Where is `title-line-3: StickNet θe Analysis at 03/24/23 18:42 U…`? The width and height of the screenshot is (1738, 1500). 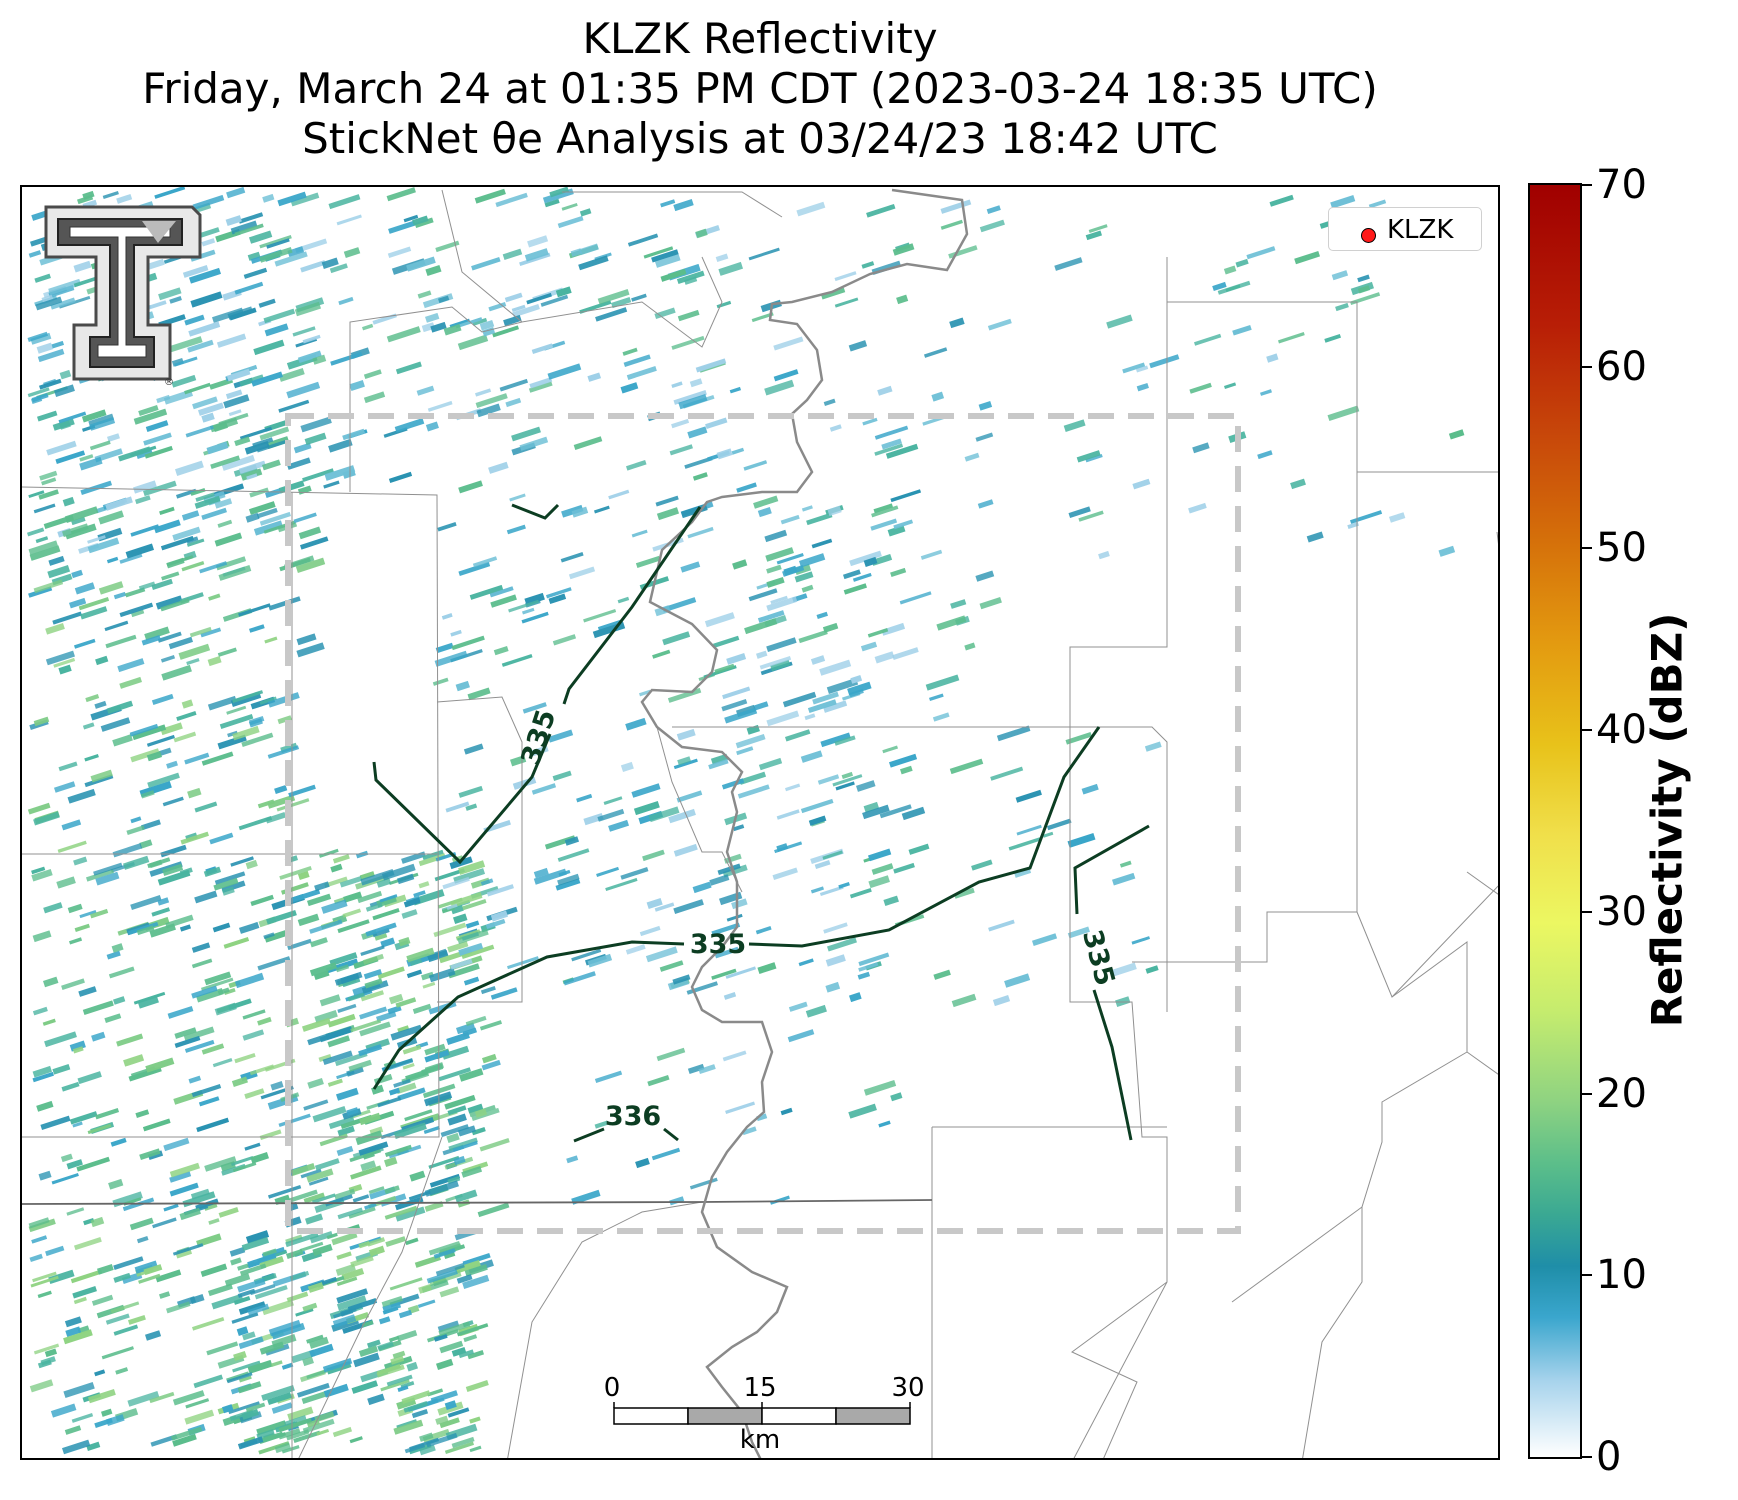
title-line-3: StickNet θe Analysis at 03/24/23 18:42 U… is located at coordinates (760, 138).